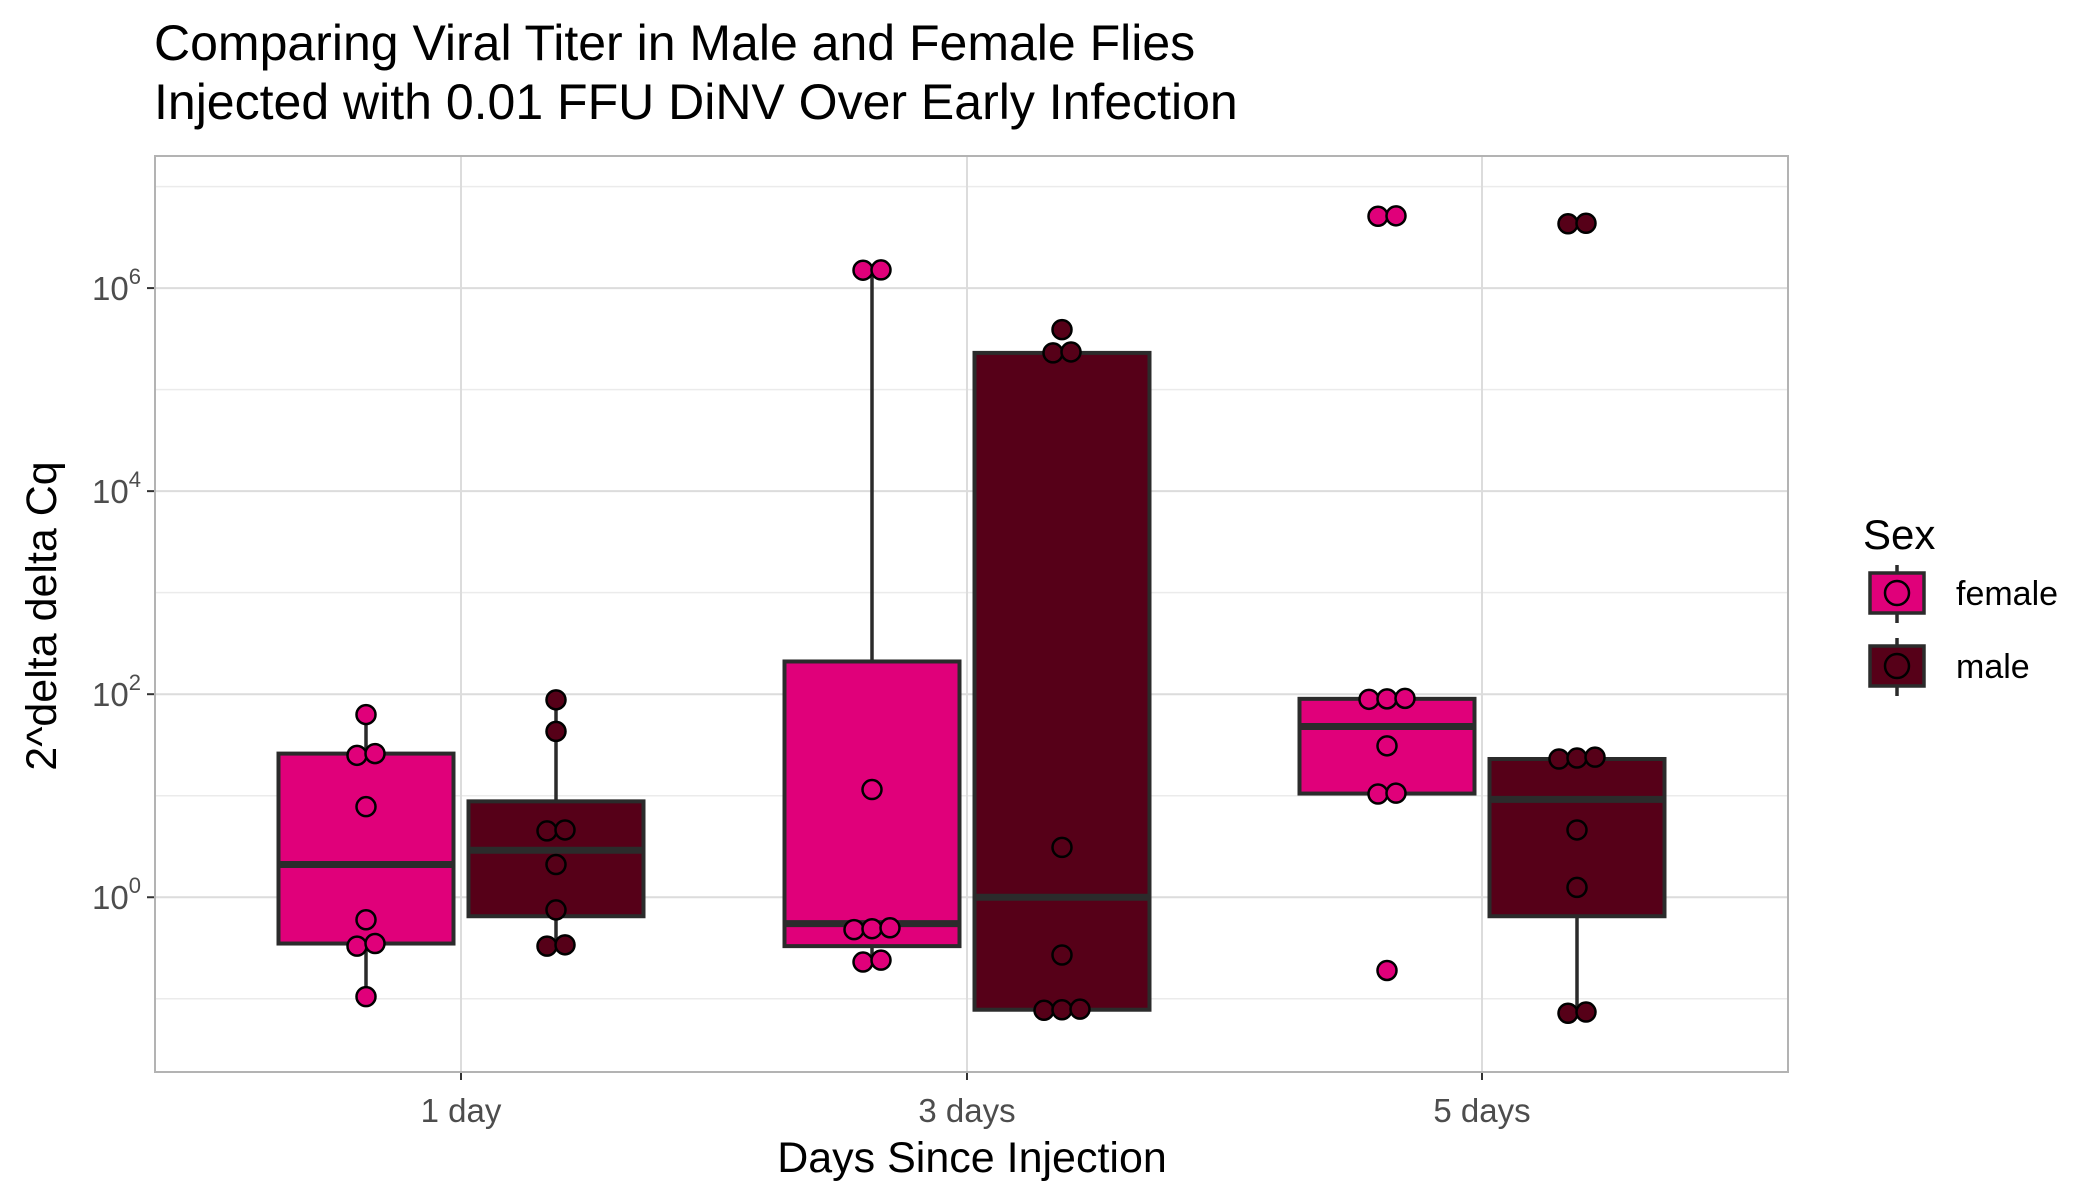 This screenshot has width=2100, height=1200. I want to click on box-female, so click(872, 804).